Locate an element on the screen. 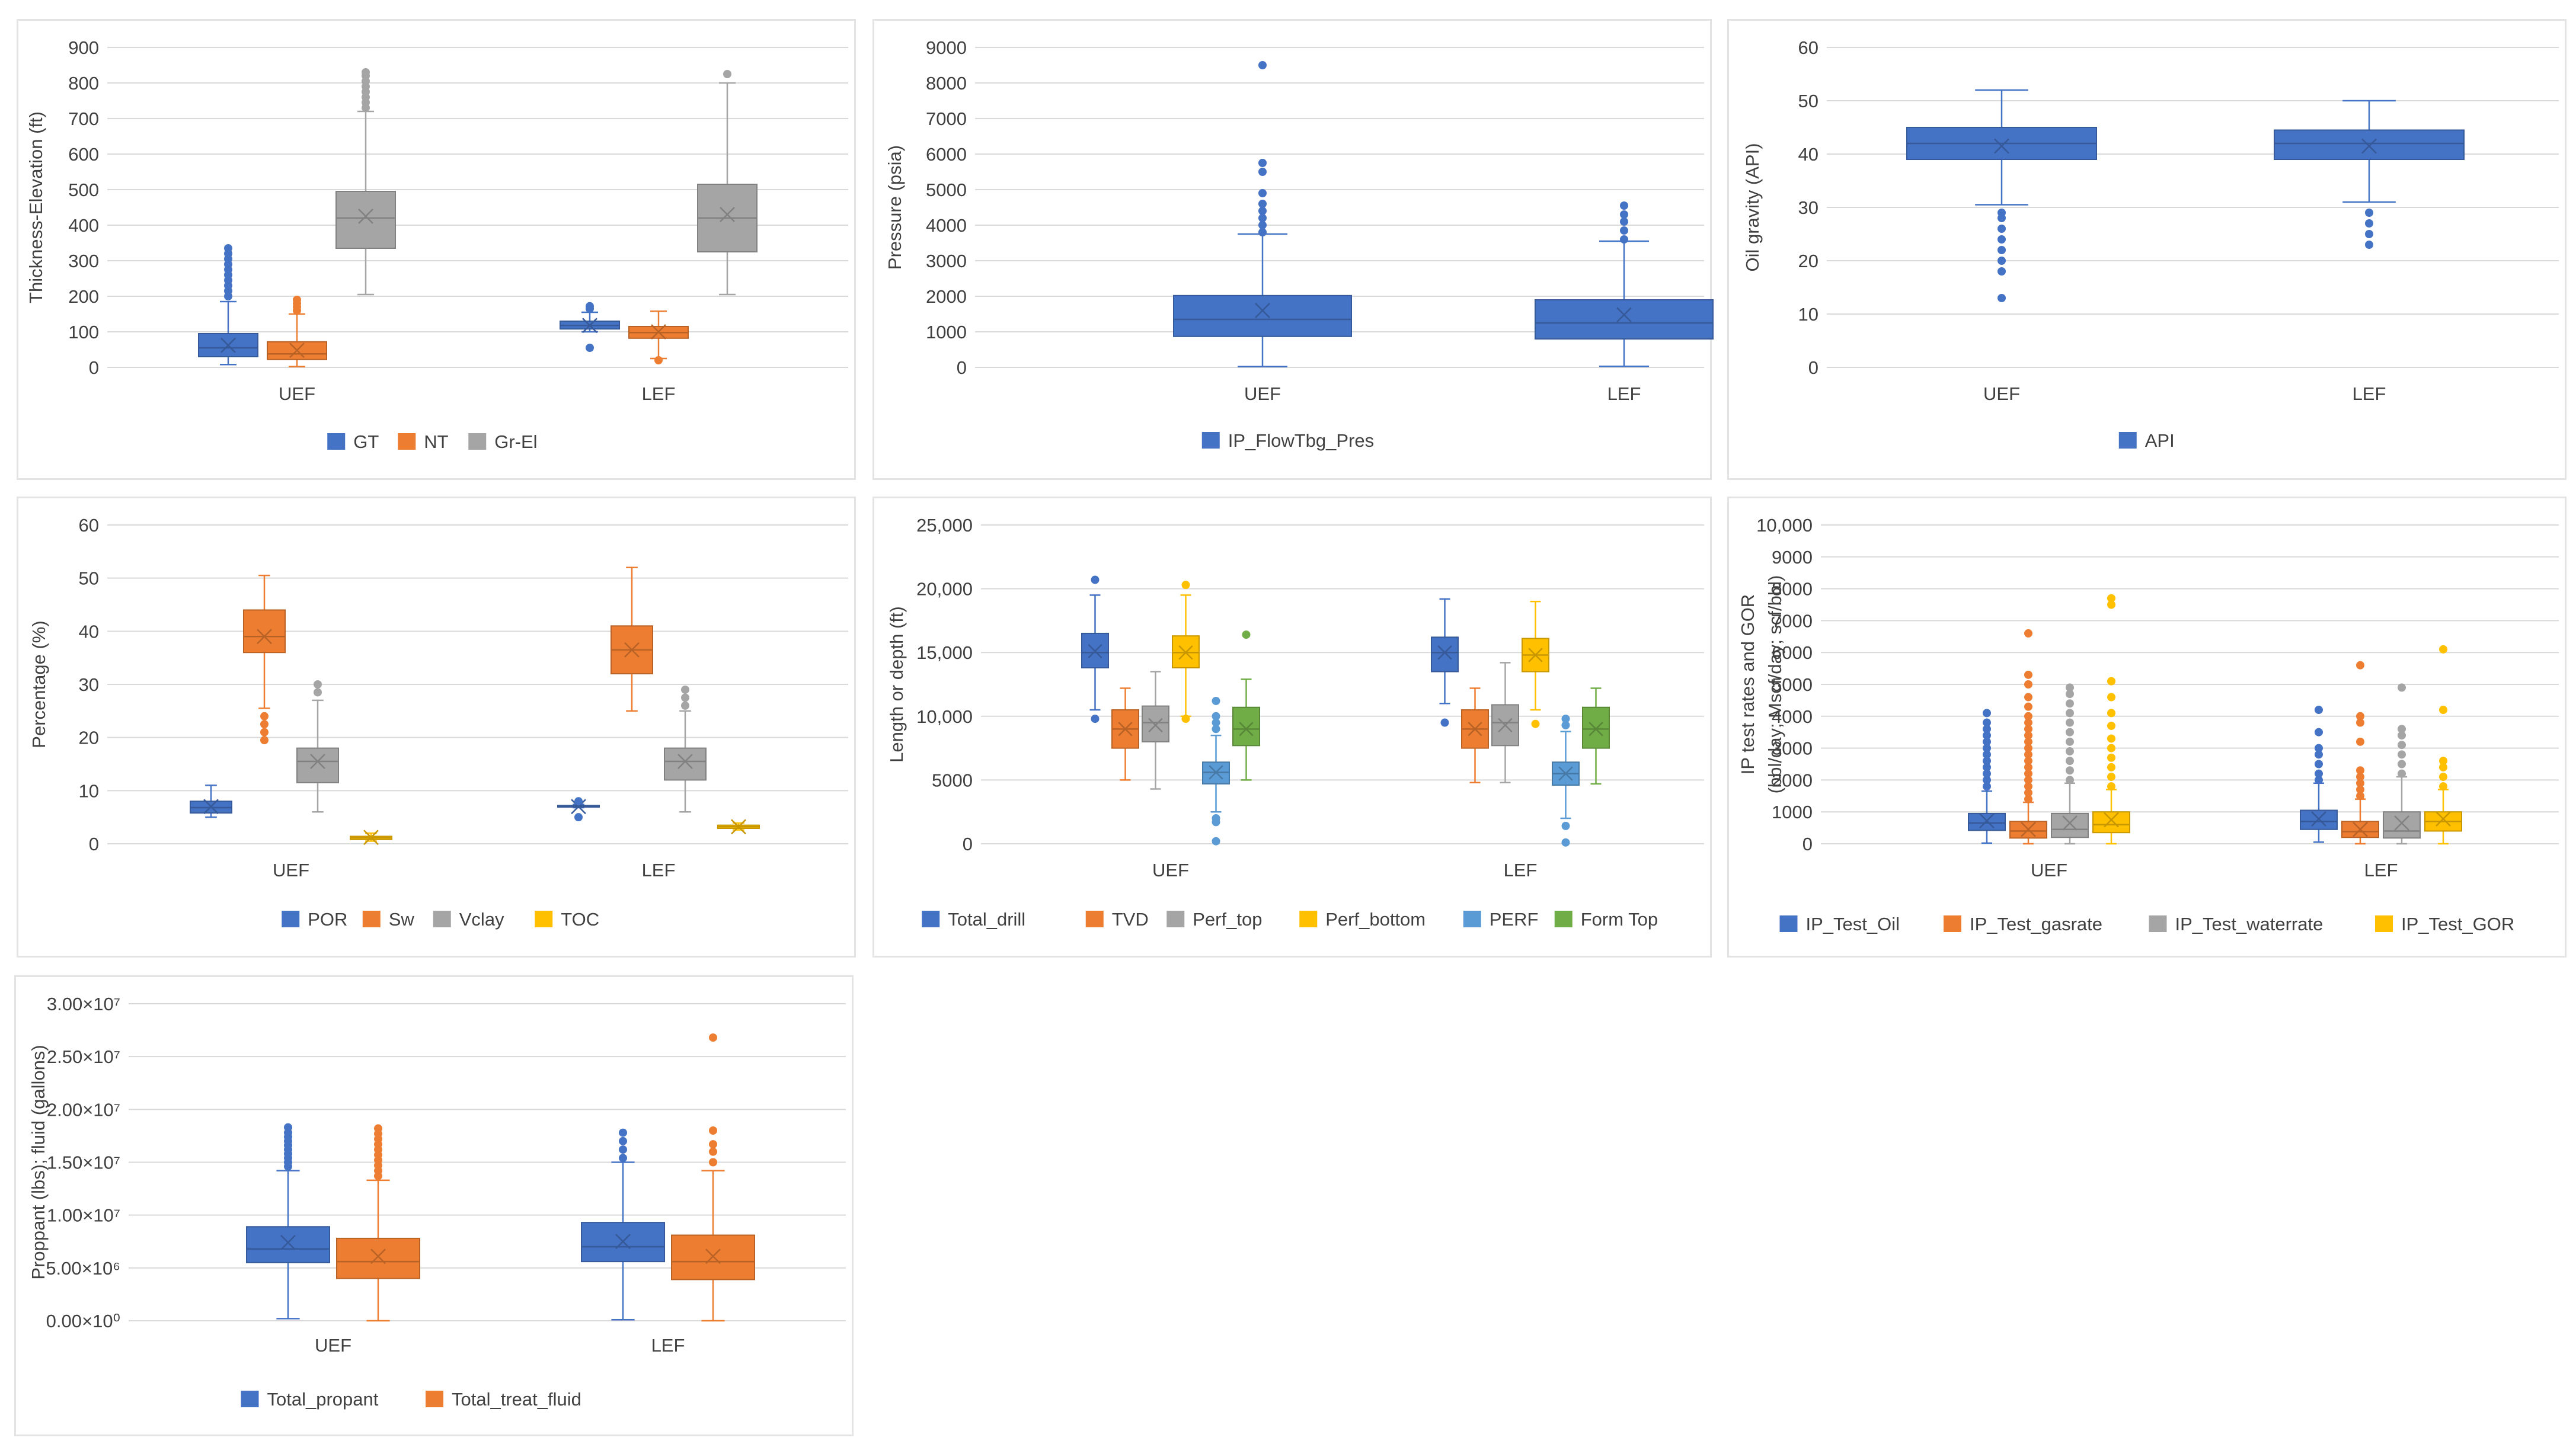 Image resolution: width=2576 pixels, height=1444 pixels. legend-label: Total_propant is located at coordinates (323, 1399).